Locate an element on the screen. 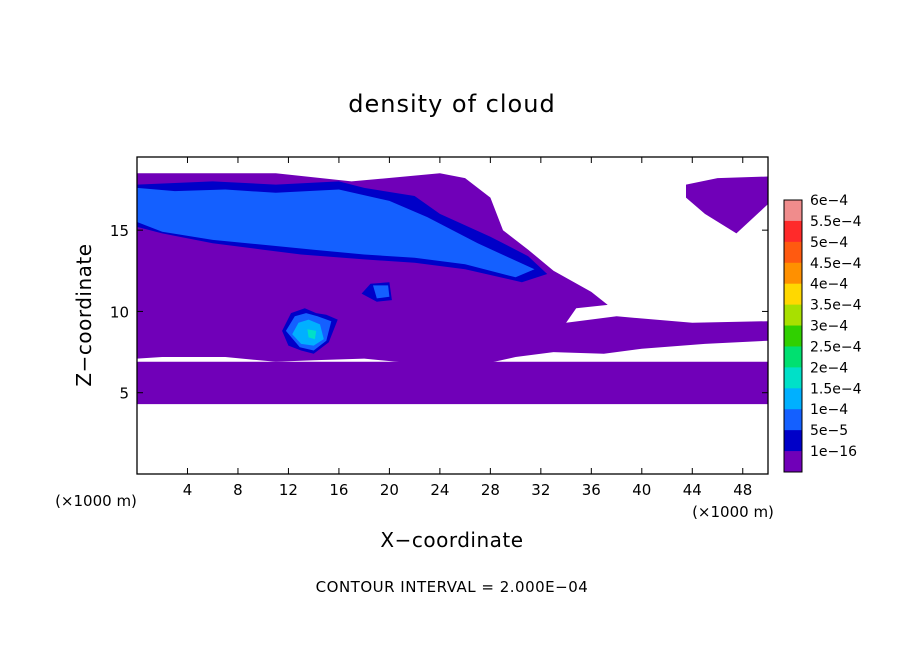 The width and height of the screenshot is (904, 654). x-tick-label-16: 16 is located at coordinates (338, 490).